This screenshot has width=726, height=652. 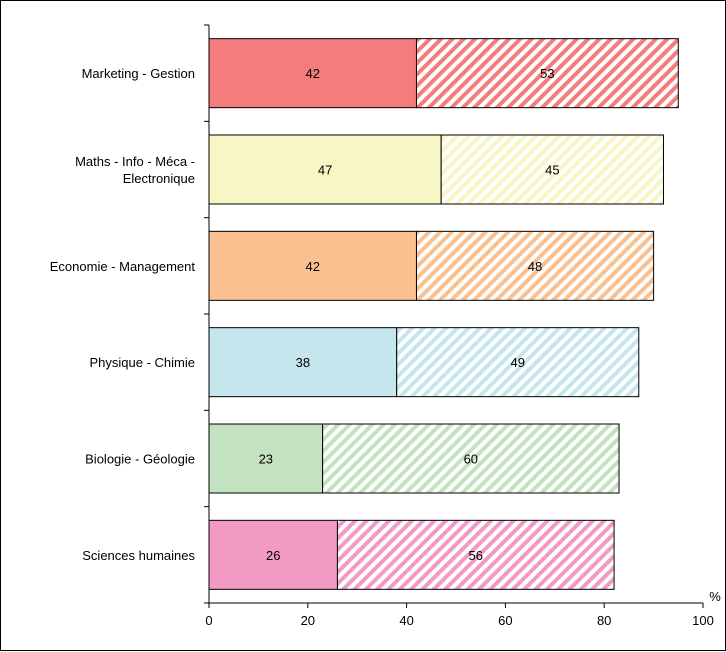 What do you see at coordinates (308, 620) in the screenshot?
I see `x-tick-label-1: 20` at bounding box center [308, 620].